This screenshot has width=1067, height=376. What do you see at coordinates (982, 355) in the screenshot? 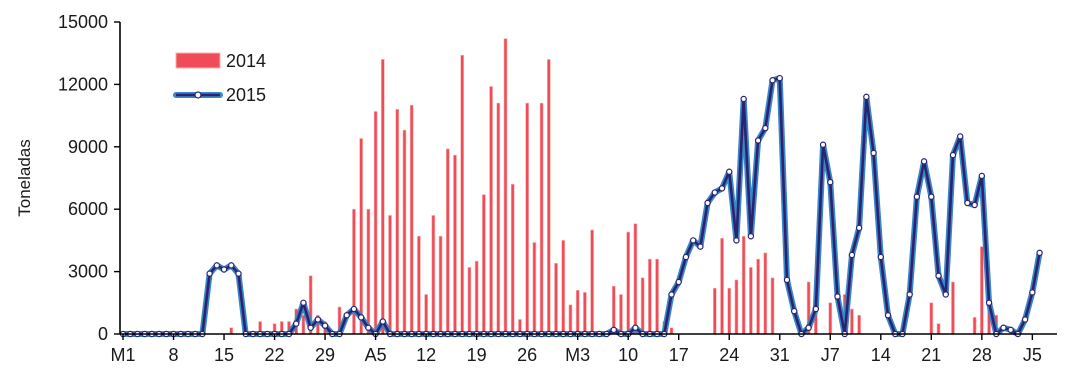
I see `x-tick-label: 28` at bounding box center [982, 355].